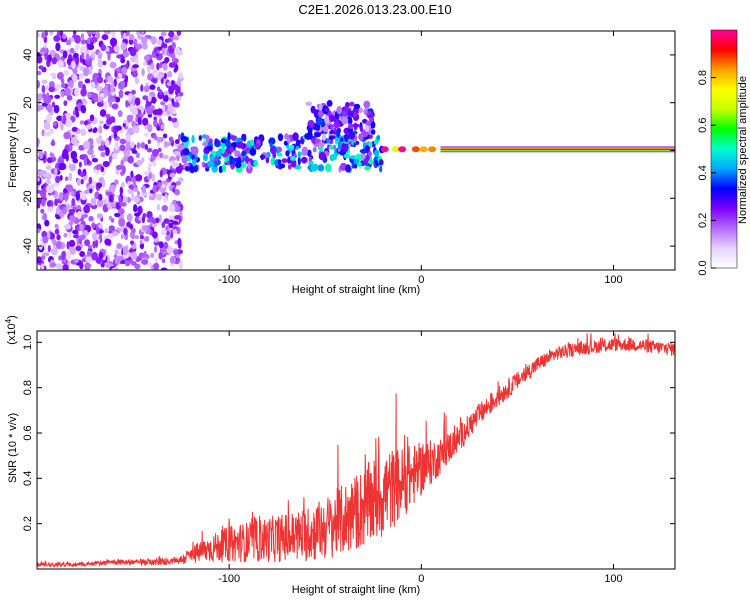  What do you see at coordinates (8, 320) in the screenshot?
I see `snr-multiplier-exponent: 4` at bounding box center [8, 320].